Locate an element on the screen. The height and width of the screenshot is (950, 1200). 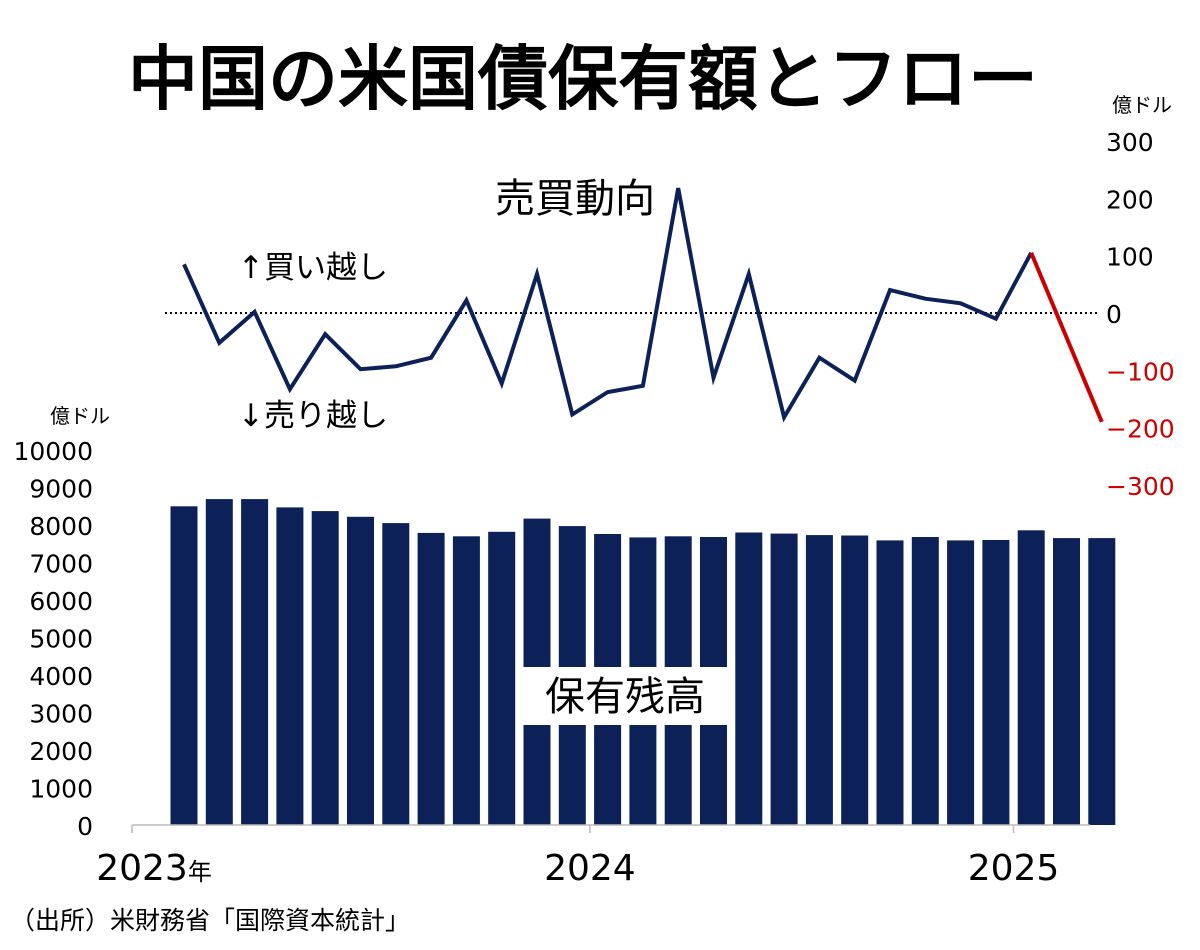
x-tick-year: 2025 is located at coordinates (1014, 868).